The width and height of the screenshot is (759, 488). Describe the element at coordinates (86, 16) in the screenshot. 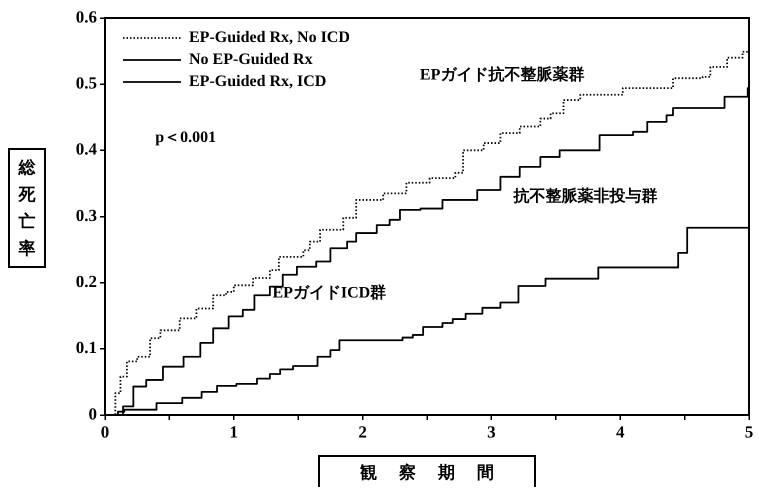

I see `y-tick-label: 0.6` at that location.